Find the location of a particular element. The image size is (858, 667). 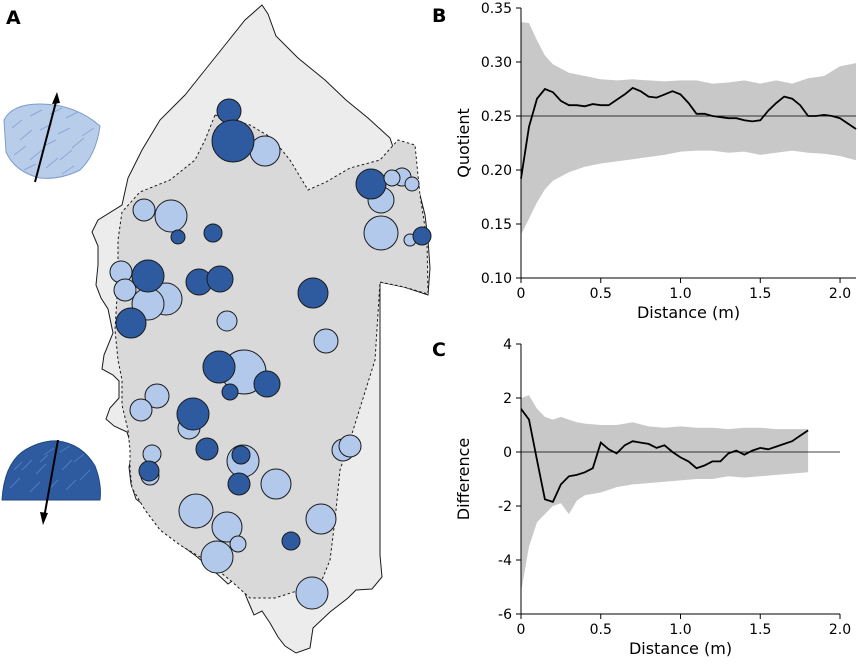

difference-series-line is located at coordinates (664, 456).